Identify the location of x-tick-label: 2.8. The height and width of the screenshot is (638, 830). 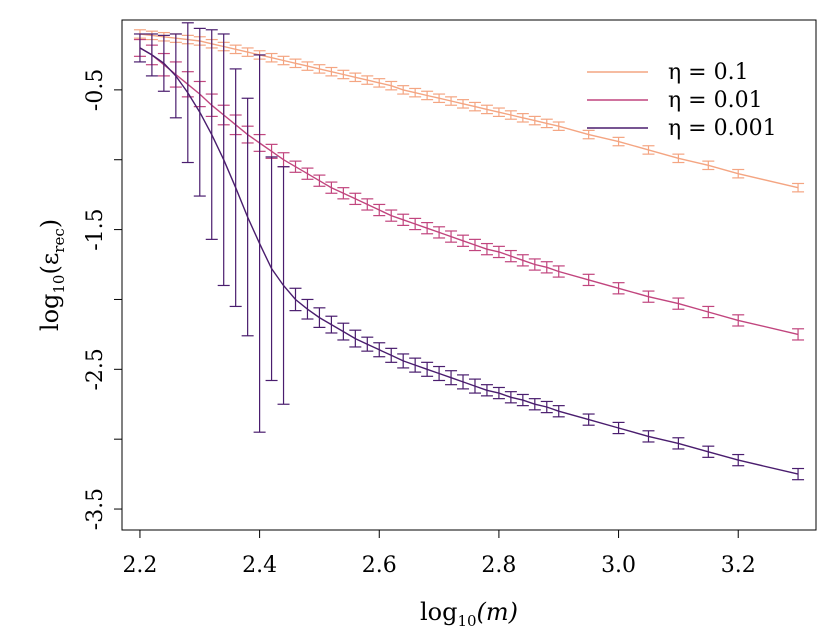
(498, 565).